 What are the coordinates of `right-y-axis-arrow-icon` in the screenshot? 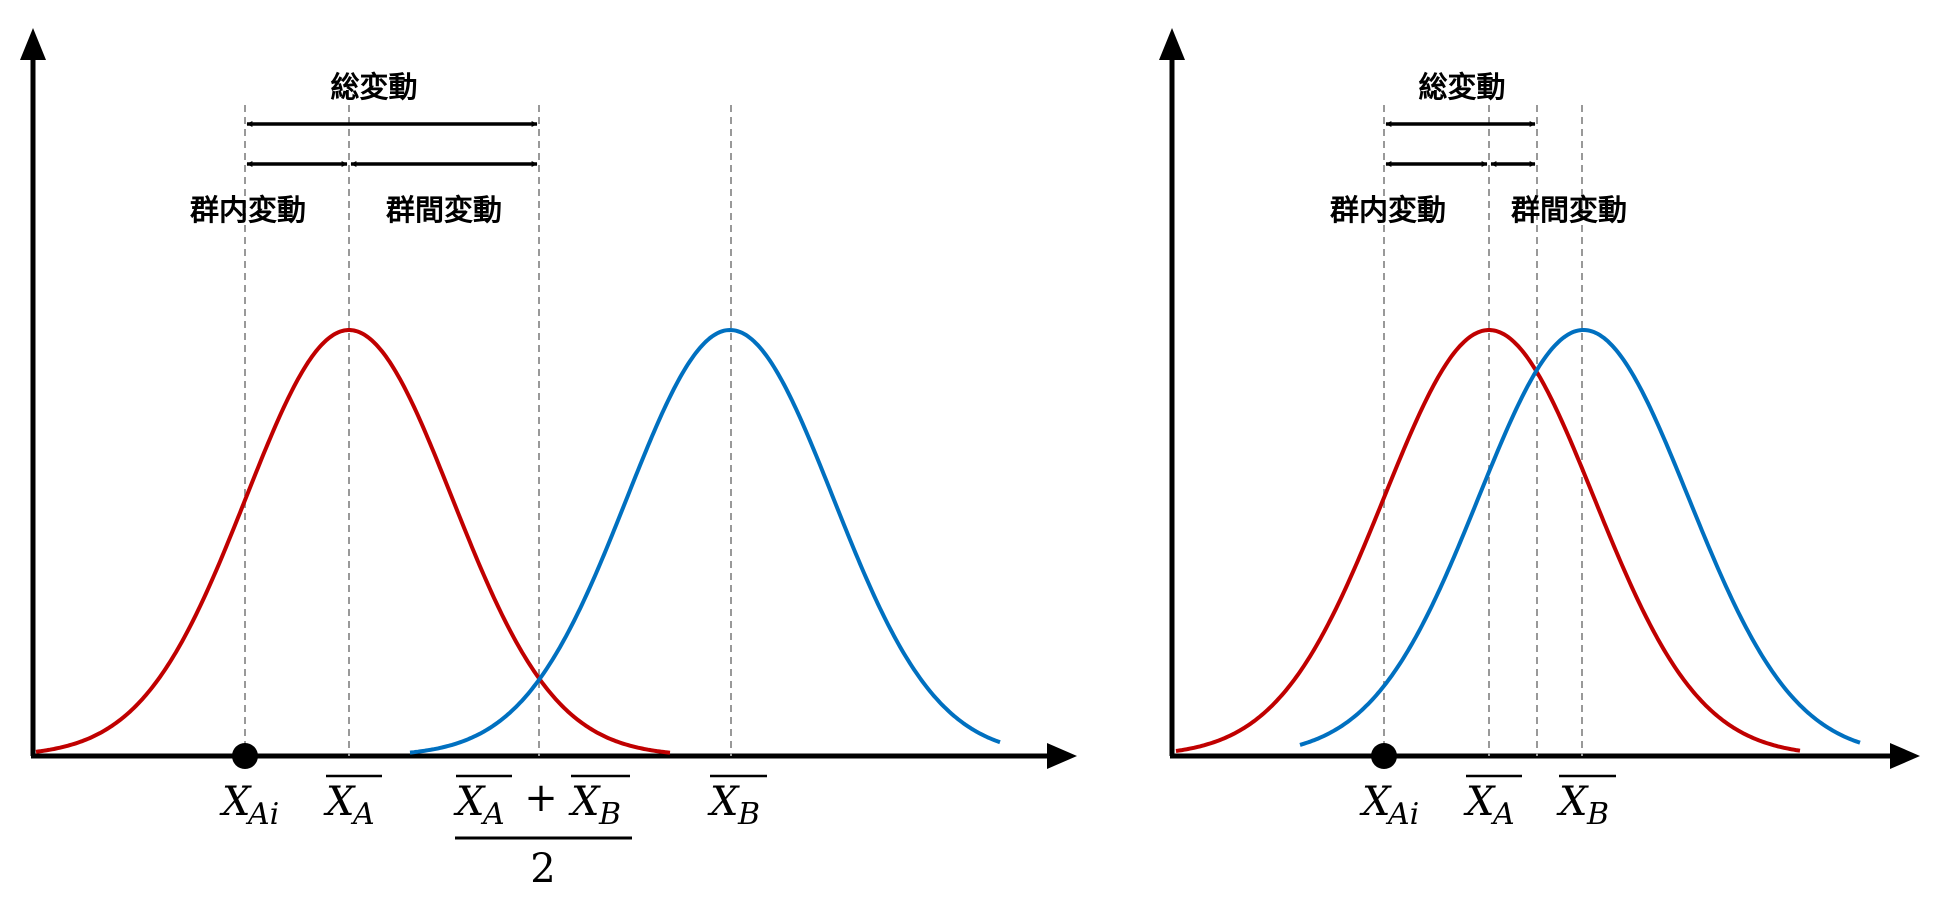 It's located at (1172, 44).